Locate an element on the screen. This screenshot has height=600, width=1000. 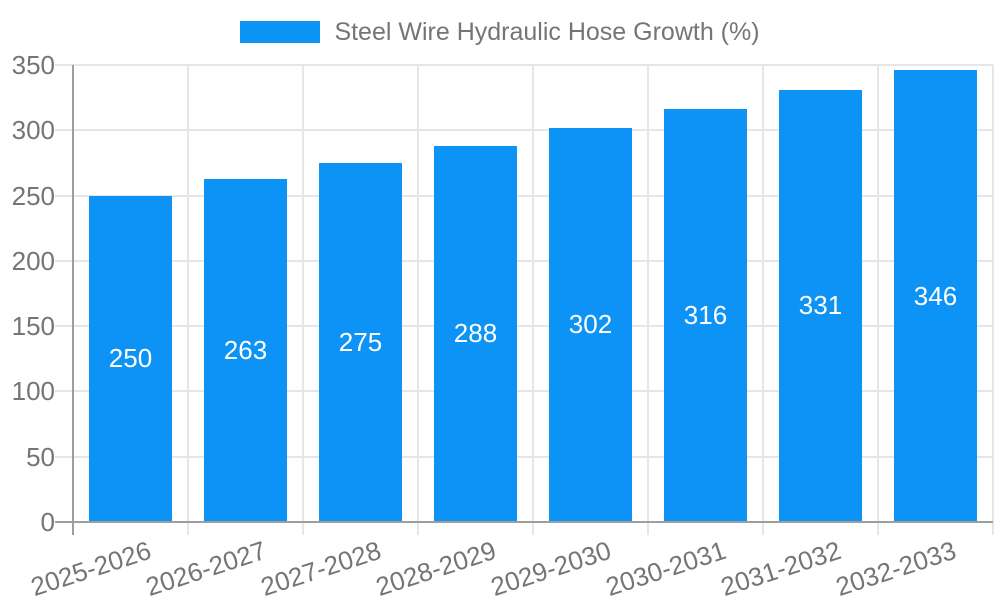
bar-2026-2027: 263 is located at coordinates (245, 350).